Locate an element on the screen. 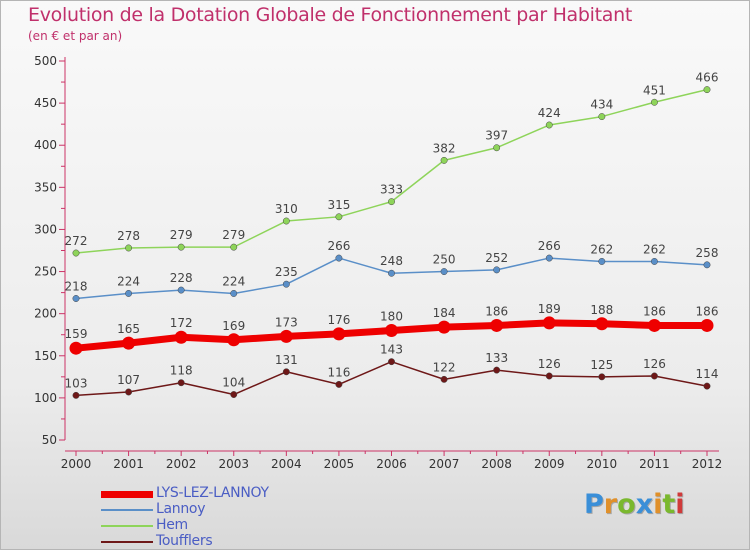 Image resolution: width=750 pixels, height=550 pixels. data-label: 169 is located at coordinates (233, 326).